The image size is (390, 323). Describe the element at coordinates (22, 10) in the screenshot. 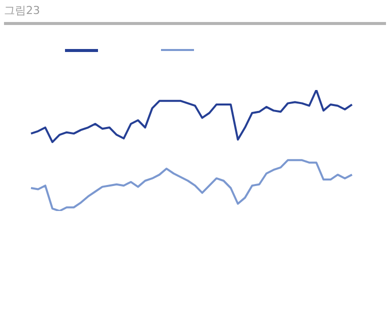

I see `chart-title: 그림23` at that location.